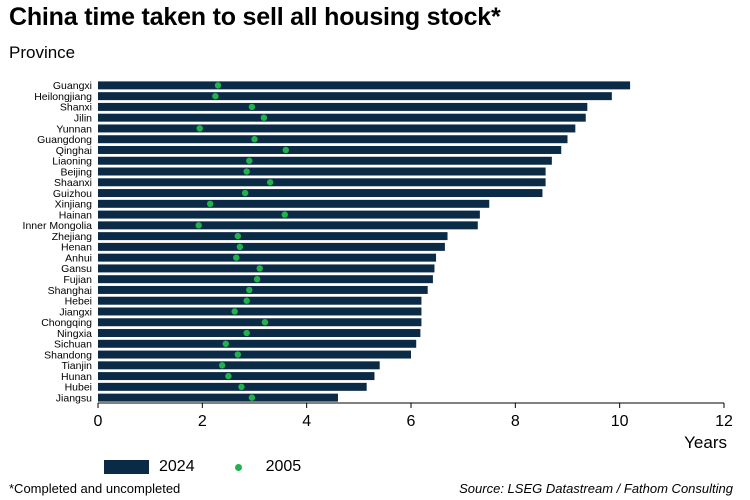 The height and width of the screenshot is (500, 750). I want to click on x-tick-label: 12, so click(724, 421).